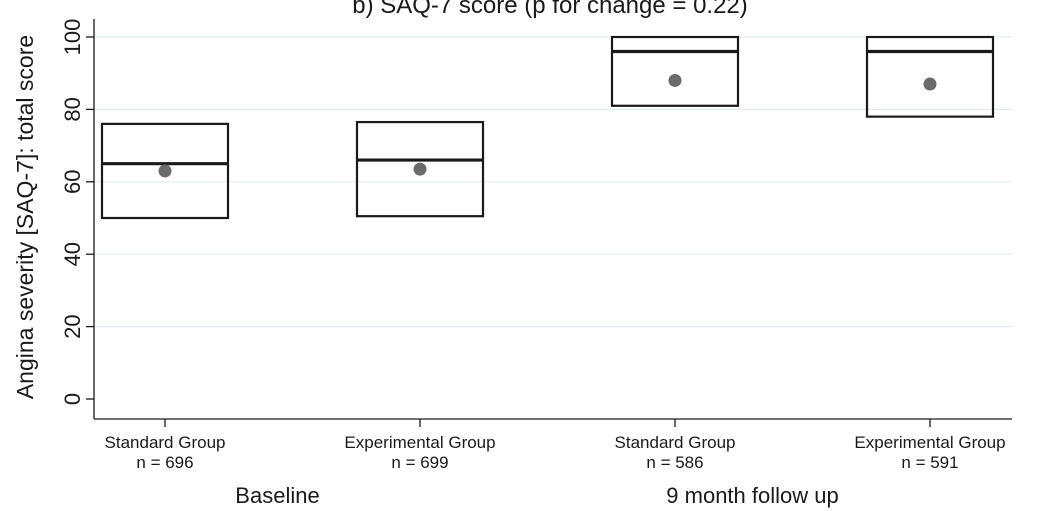  What do you see at coordinates (752, 495) in the screenshot?
I see `group-label: 9 month follow up` at bounding box center [752, 495].